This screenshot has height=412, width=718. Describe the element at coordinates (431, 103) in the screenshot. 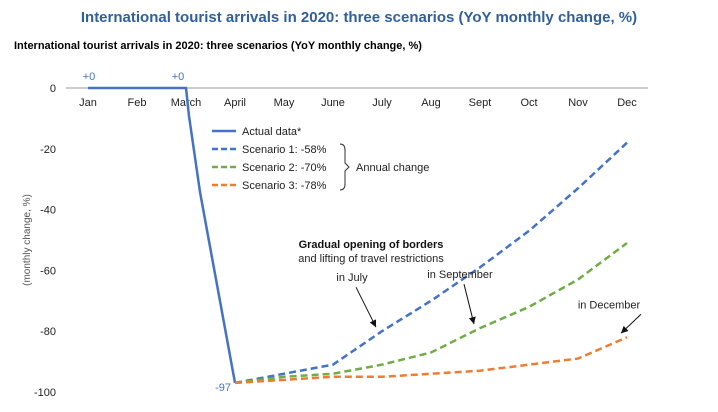

I see `x-tick-label: Aug` at that location.